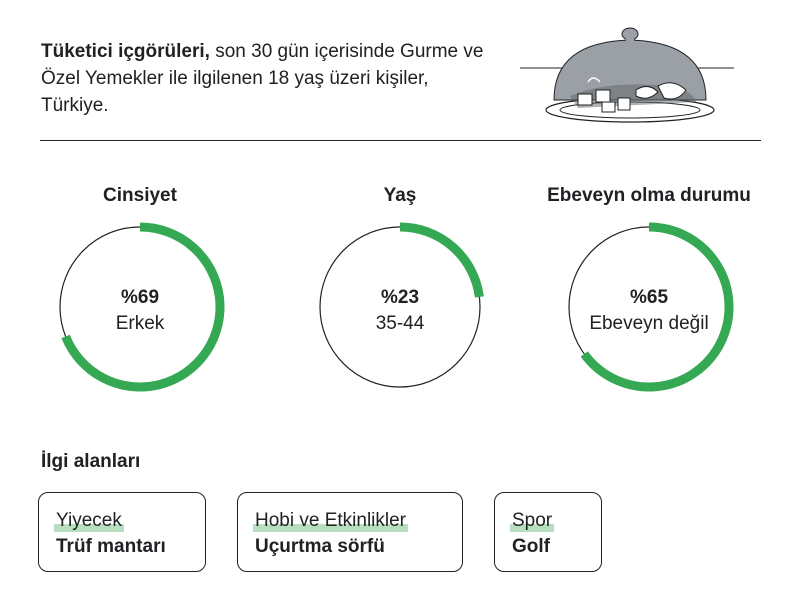 The image size is (800, 615). I want to click on donut-gender: Cinsiyet %69 Erkek, so click(140, 298).